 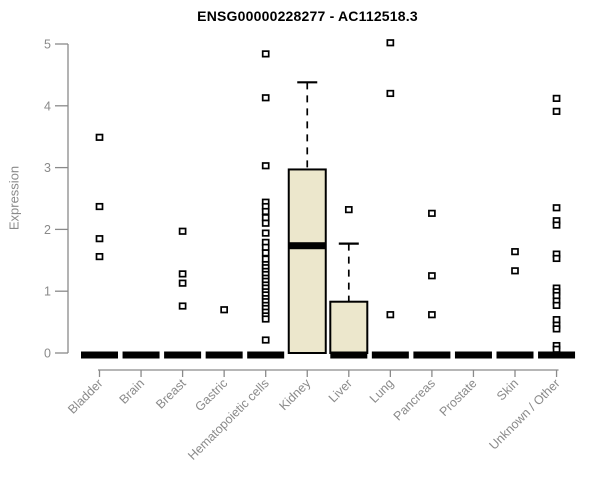 What do you see at coordinates (524, 414) in the screenshot?
I see `category-tick-label: Unknown / Other` at bounding box center [524, 414].